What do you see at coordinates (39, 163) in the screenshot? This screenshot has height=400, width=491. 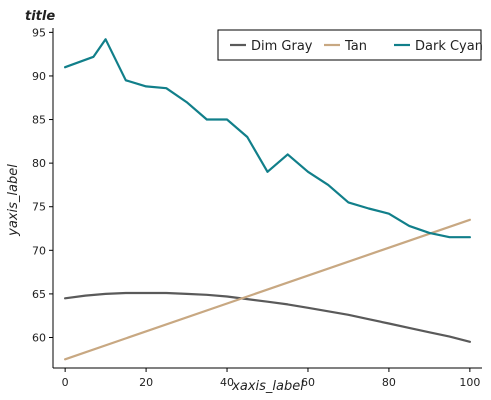 I see `y-tick-label: 80` at bounding box center [39, 163].